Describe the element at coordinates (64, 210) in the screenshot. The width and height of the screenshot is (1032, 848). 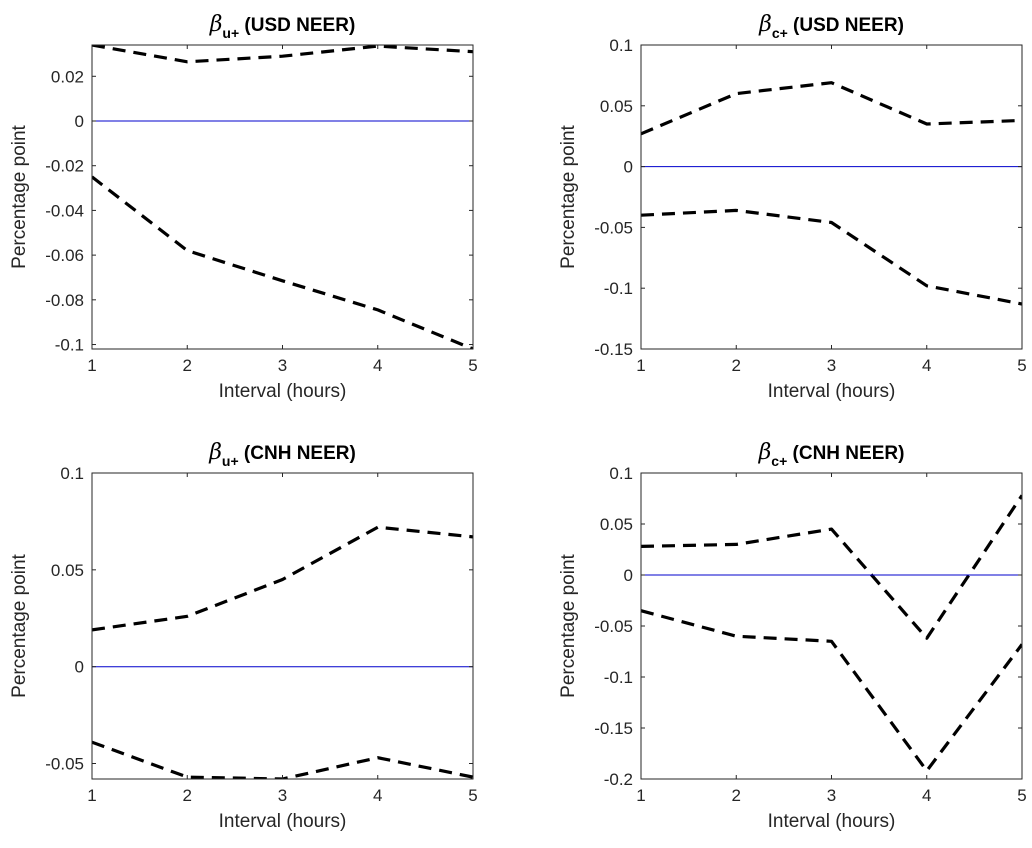
I see `y-tick-label: -0.04` at that location.